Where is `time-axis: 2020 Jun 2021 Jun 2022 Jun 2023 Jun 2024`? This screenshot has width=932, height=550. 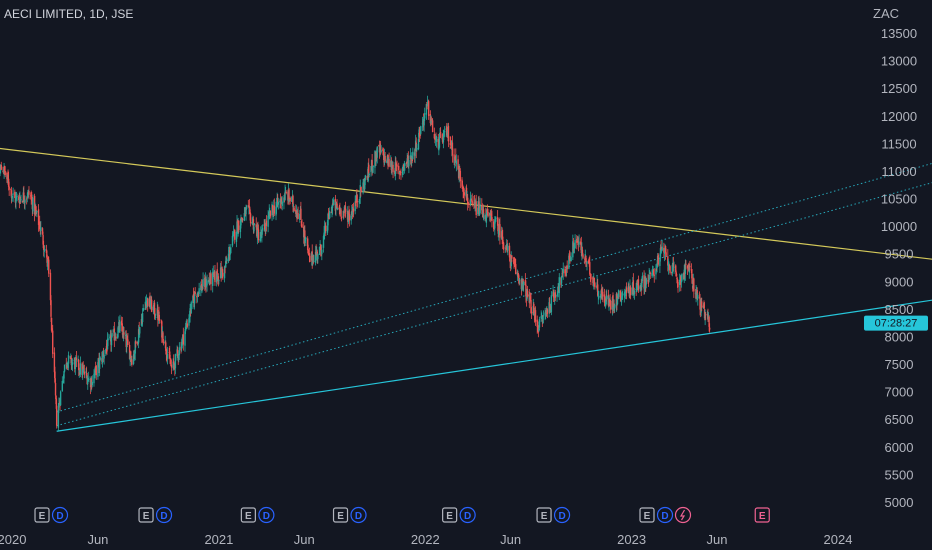
time-axis: 2020 Jun 2021 Jun 2022 Jun 2023 Jun 2024 is located at coordinates (426, 539).